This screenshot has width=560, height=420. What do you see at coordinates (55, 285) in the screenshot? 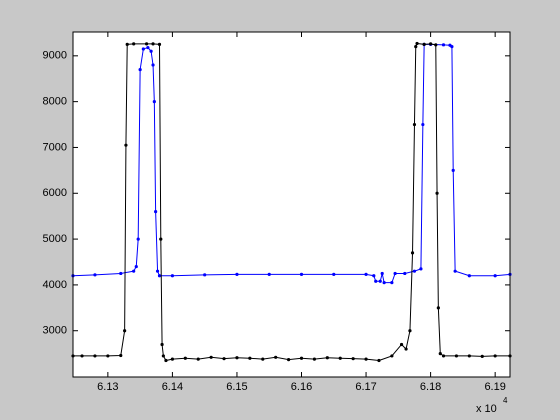
I see `y-tick-label: 4000` at bounding box center [55, 285].